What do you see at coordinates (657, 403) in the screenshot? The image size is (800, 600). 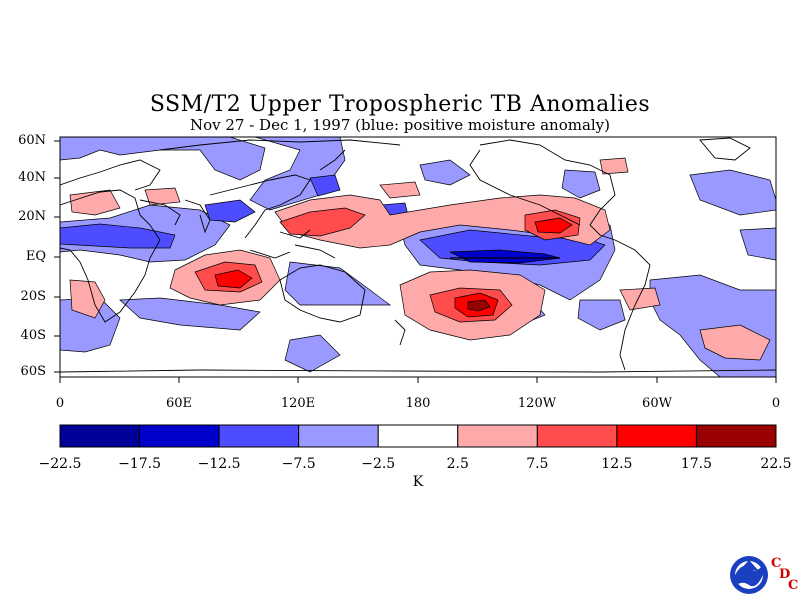 I see `lon-label: 60W` at bounding box center [657, 403].